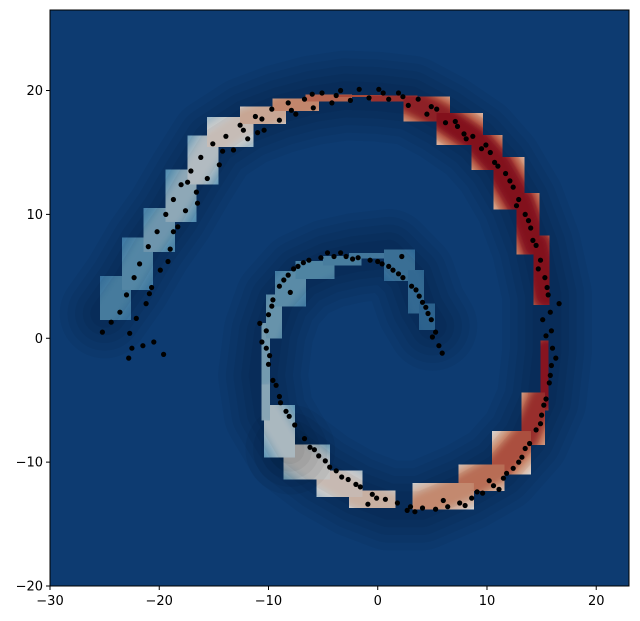  I want to click on x-tick-label: −30, so click(49, 601).